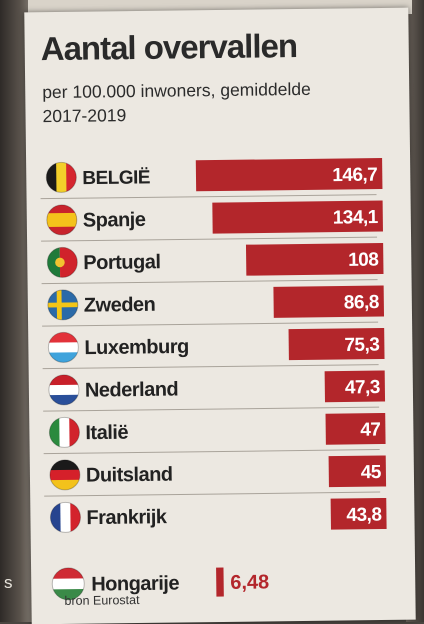 Image resolution: width=424 pixels, height=624 pixels. What do you see at coordinates (213, 300) in the screenshot?
I see `chart-row: Zweden 86,8` at bounding box center [213, 300].